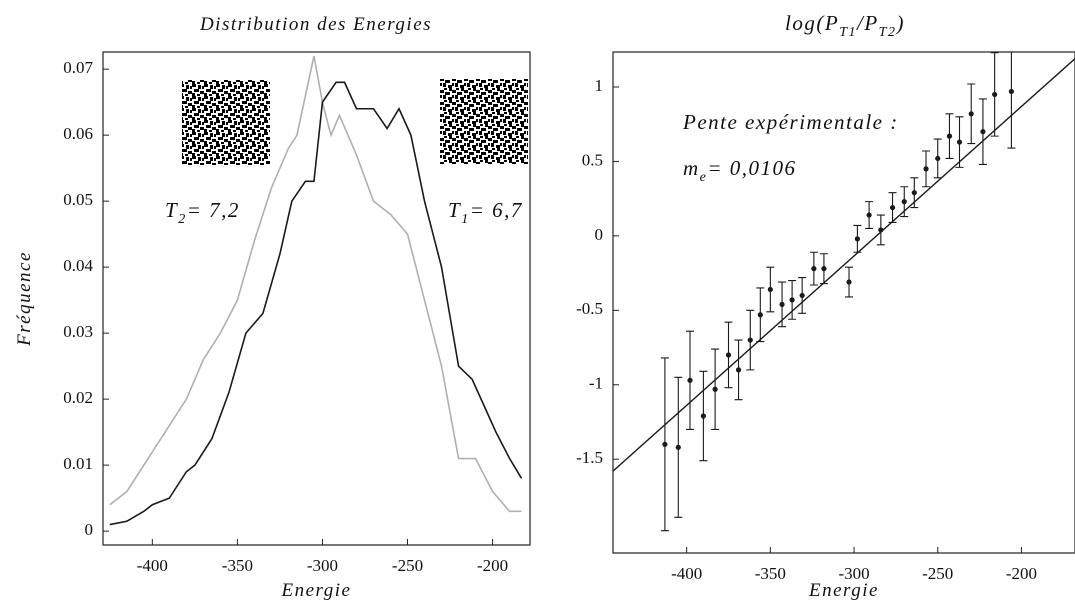 This screenshot has width=1075, height=605. I want to click on annotation-subscript: e, so click(704, 177).